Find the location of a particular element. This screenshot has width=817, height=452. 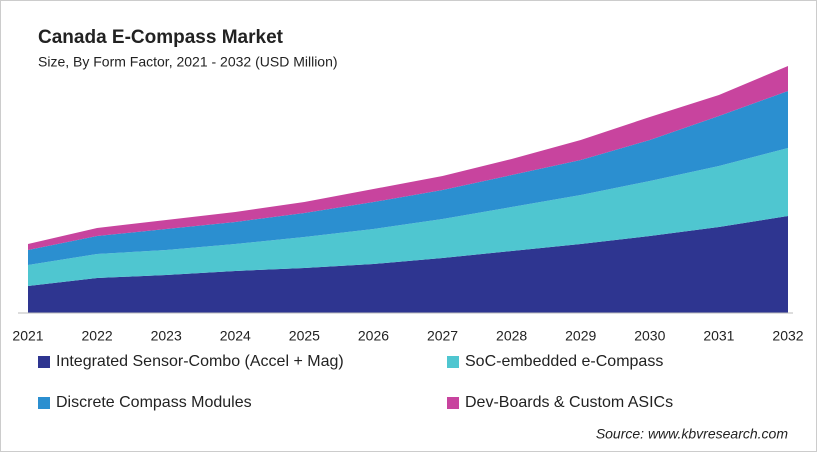

source: Source: www.kbvresearch.com is located at coordinates (692, 434).